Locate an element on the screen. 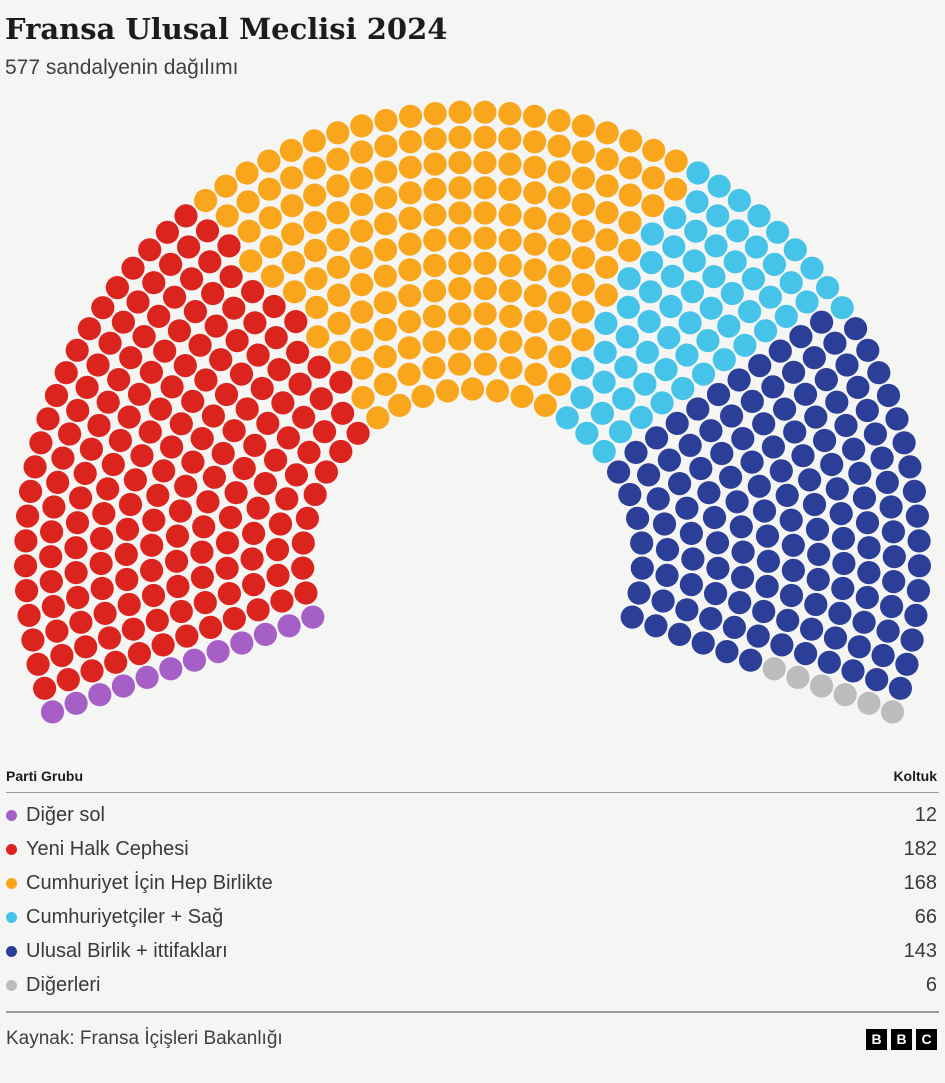 This screenshot has height=1083, width=945. legend-row: Ulusal Birlik + ittifakları 143 is located at coordinates (472, 951).